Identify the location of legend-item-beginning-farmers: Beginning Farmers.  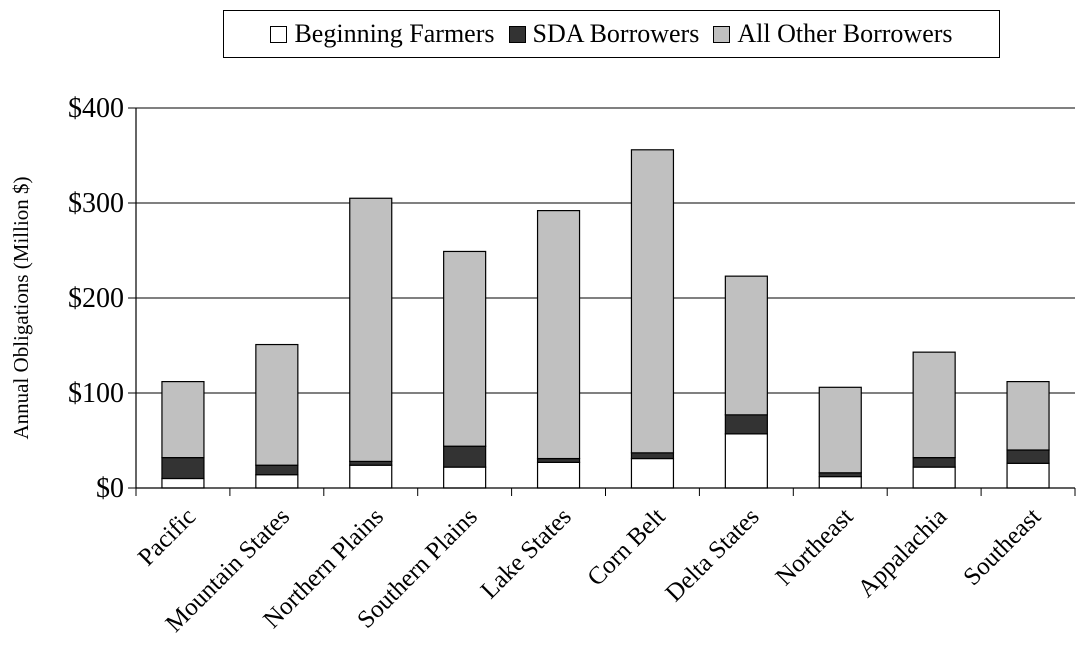
(382, 34).